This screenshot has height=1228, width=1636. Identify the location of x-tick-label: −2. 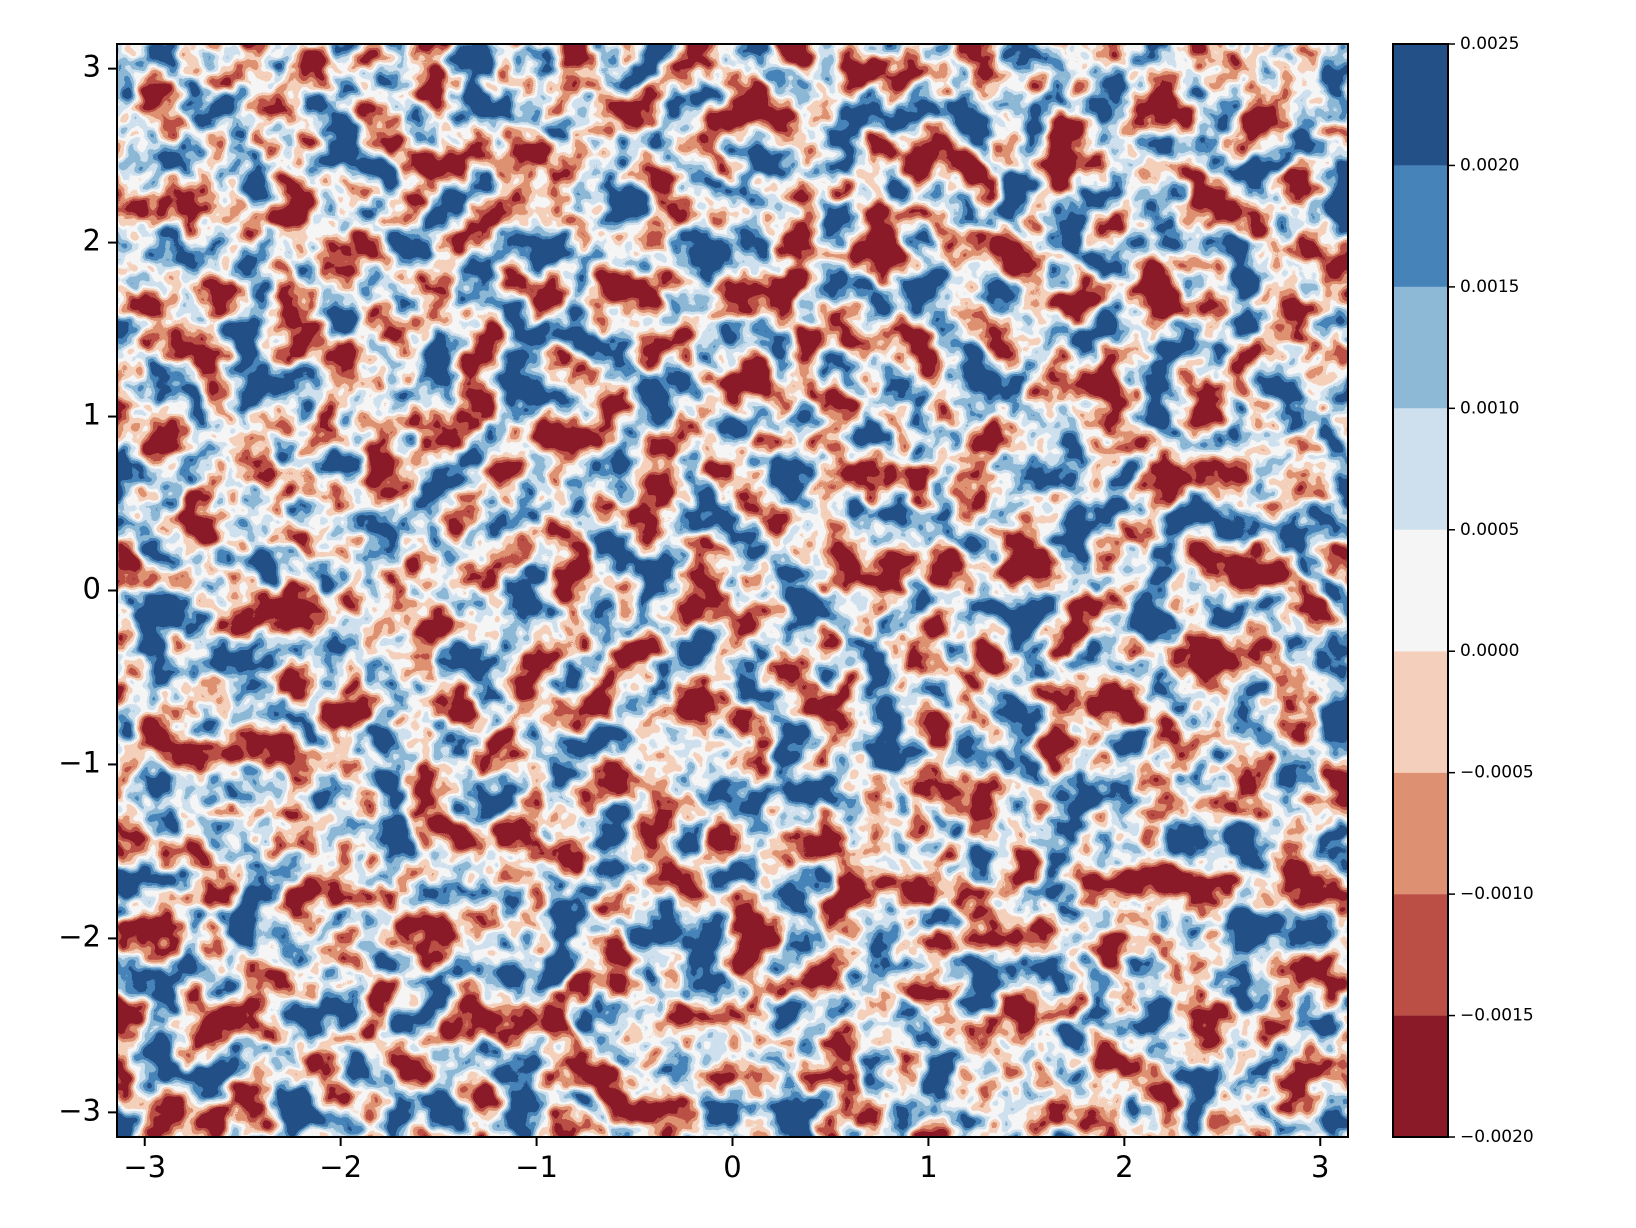
(340, 1167).